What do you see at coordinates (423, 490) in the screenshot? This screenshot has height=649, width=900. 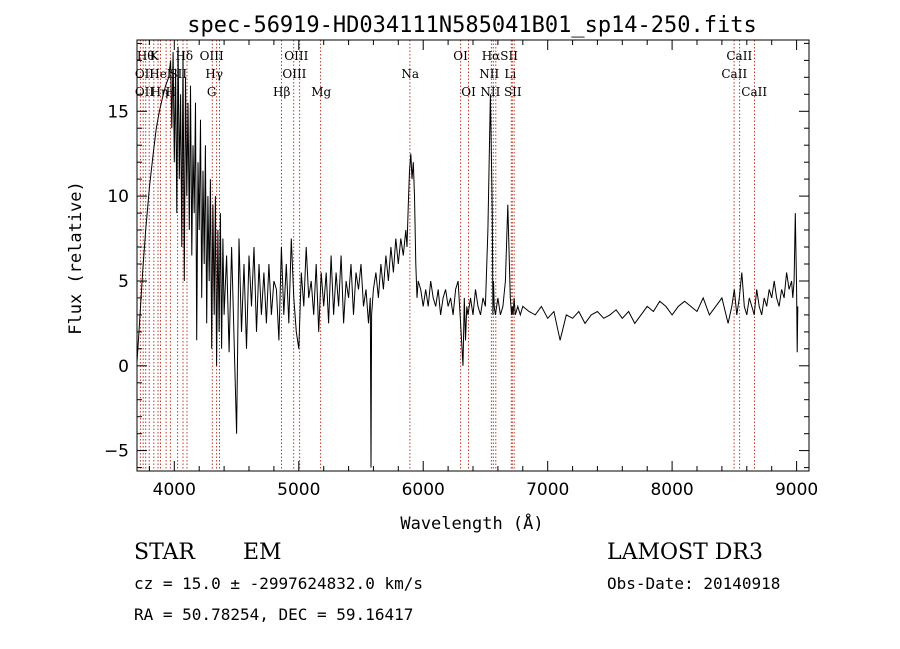 I see `x-tick-label-6000: 6000` at bounding box center [423, 490].